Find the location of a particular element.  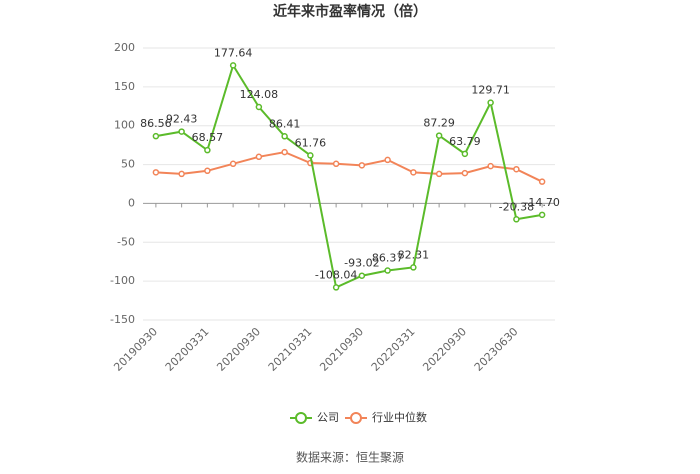

data-label: 87.29 is located at coordinates (439, 123).